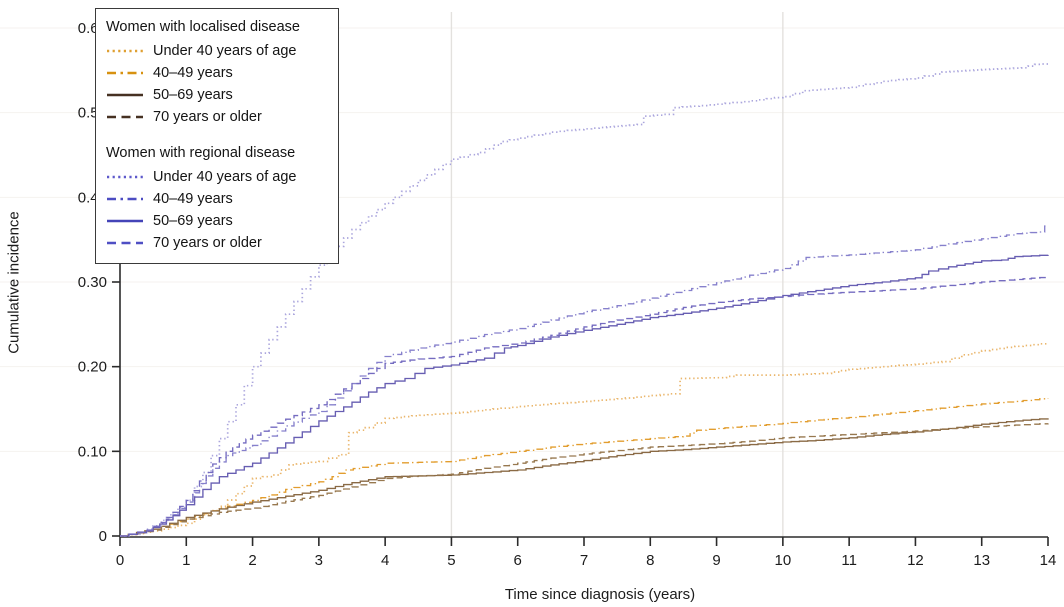  What do you see at coordinates (120, 560) in the screenshot?
I see `x-tick-label: 0` at bounding box center [120, 560].